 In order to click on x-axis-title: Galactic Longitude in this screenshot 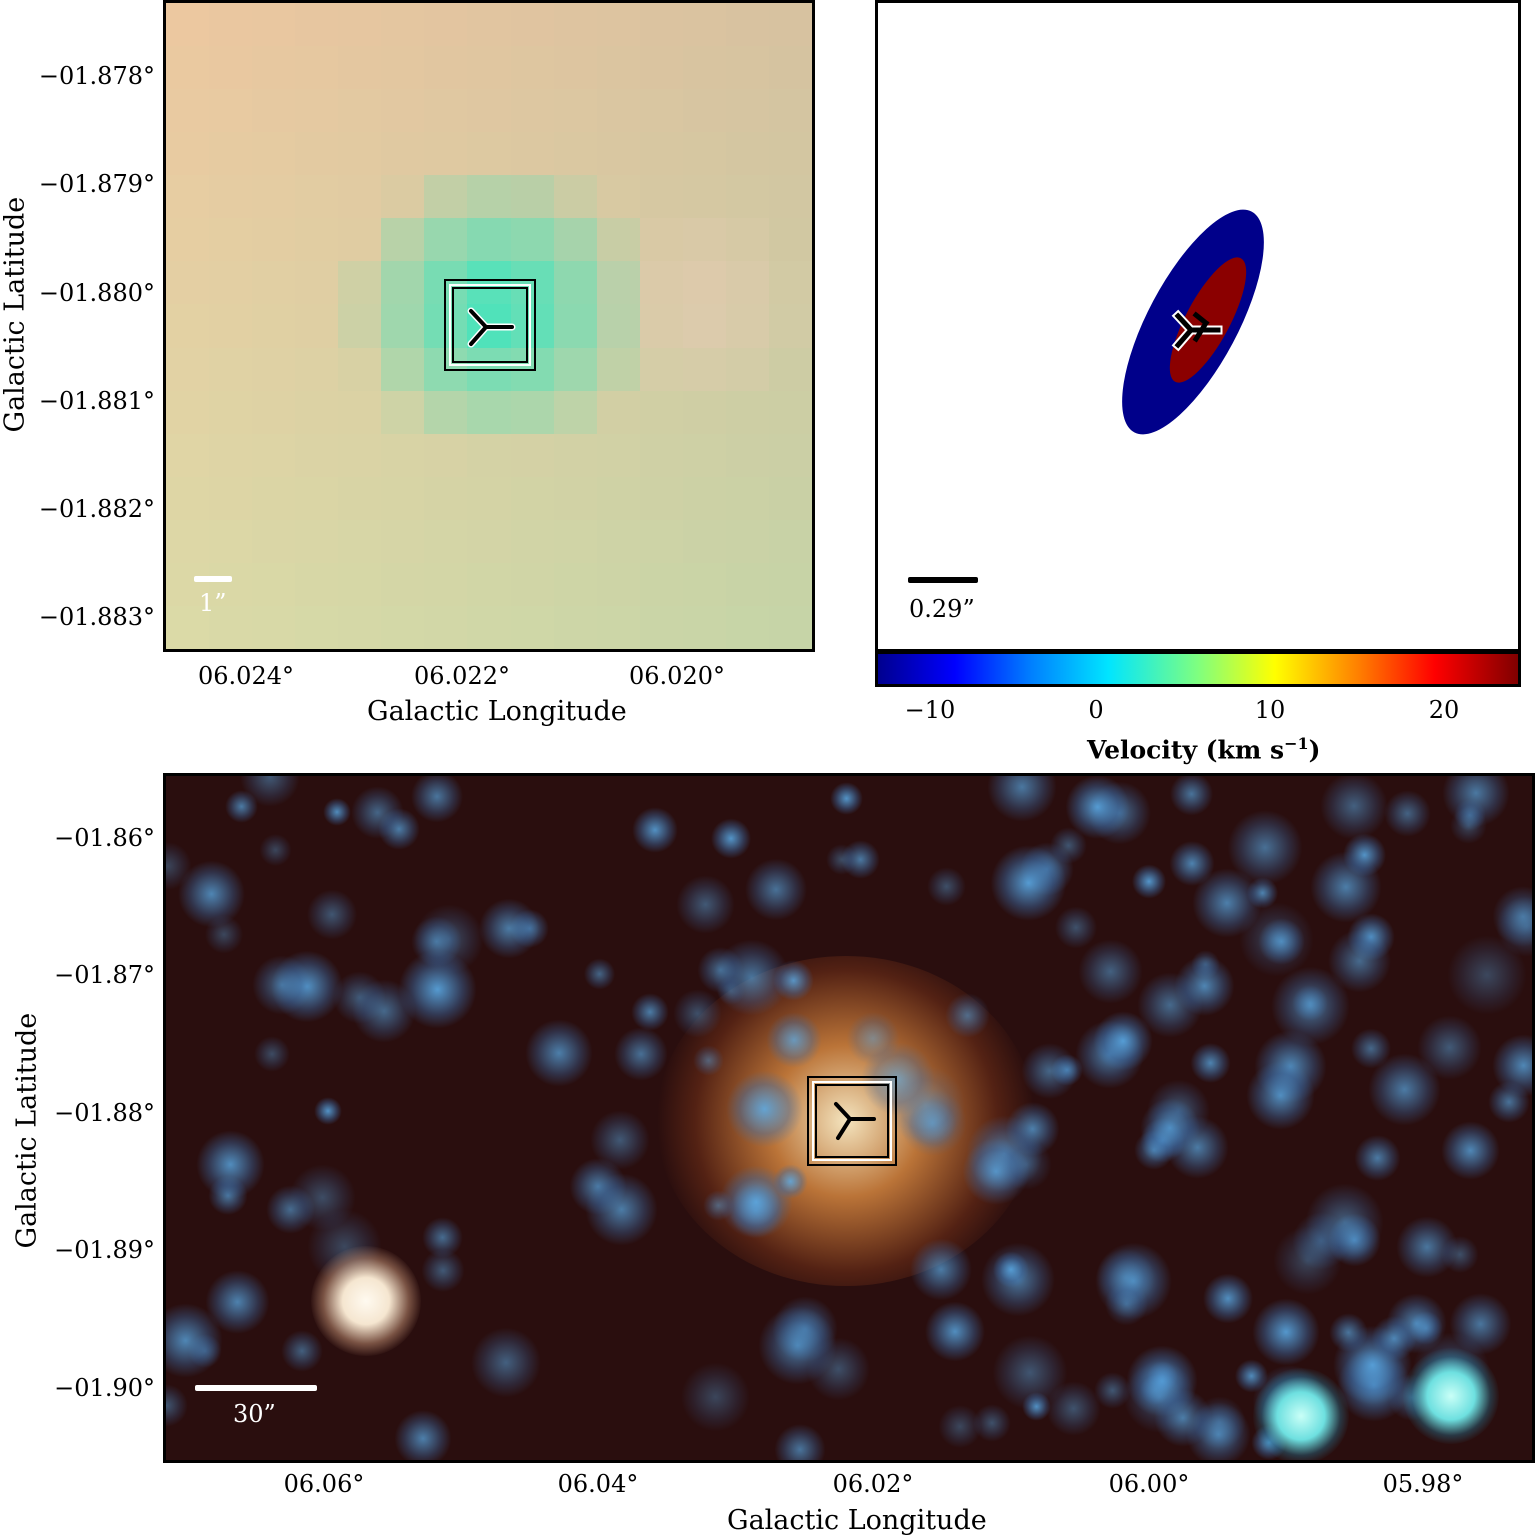, I will do `click(497, 711)`.